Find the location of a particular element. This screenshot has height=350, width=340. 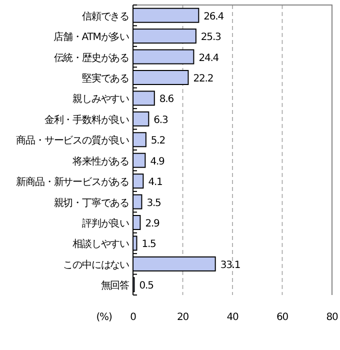

data-label: 2.9 is located at coordinates (152, 224).